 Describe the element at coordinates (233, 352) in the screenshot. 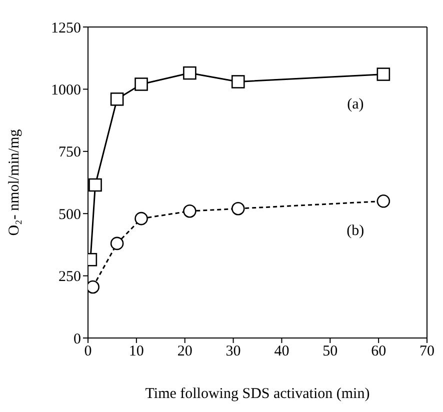

I see `x-tick-label: 30` at that location.